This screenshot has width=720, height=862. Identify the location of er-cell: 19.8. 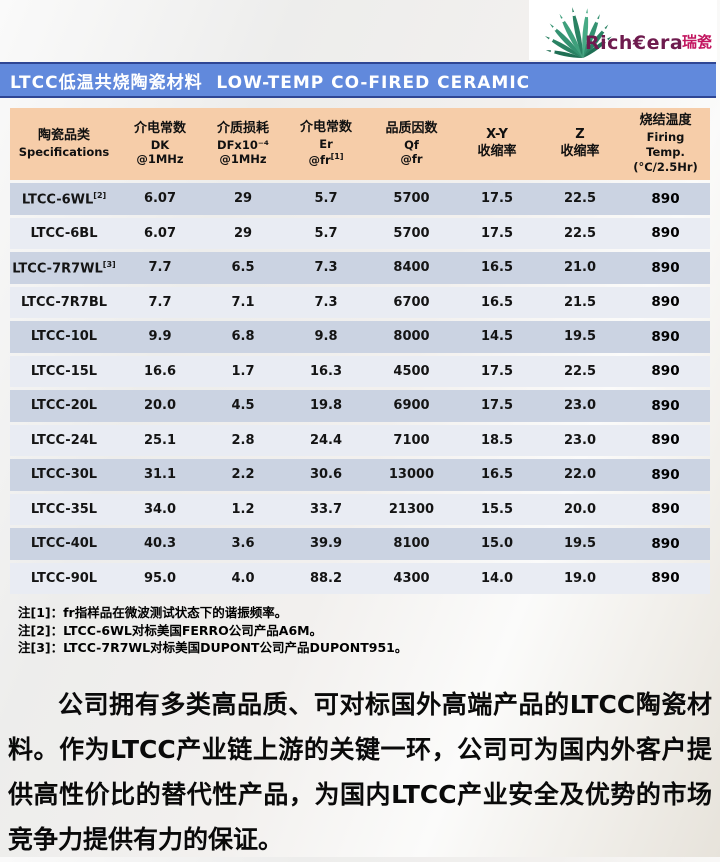
(326, 406).